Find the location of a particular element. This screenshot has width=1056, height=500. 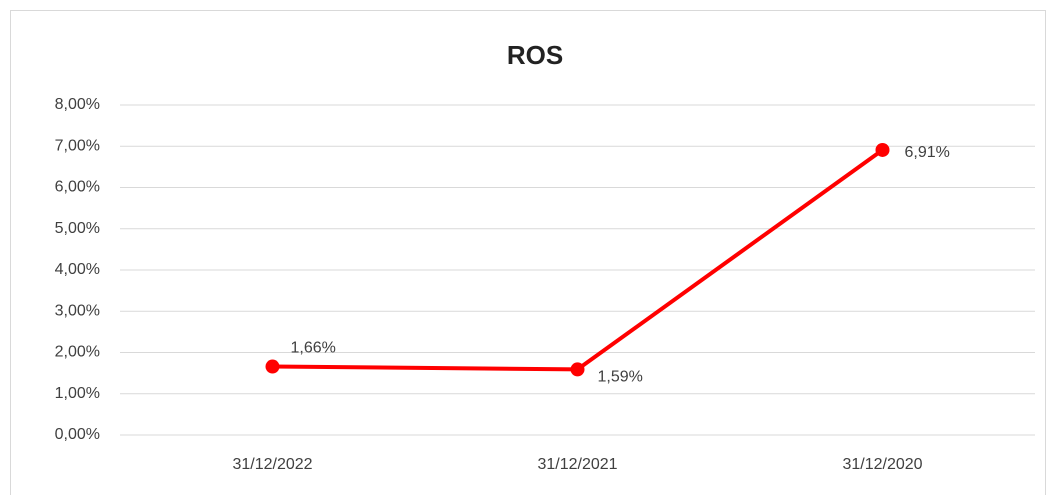

y-tick-label: 2,00% is located at coordinates (77, 352).